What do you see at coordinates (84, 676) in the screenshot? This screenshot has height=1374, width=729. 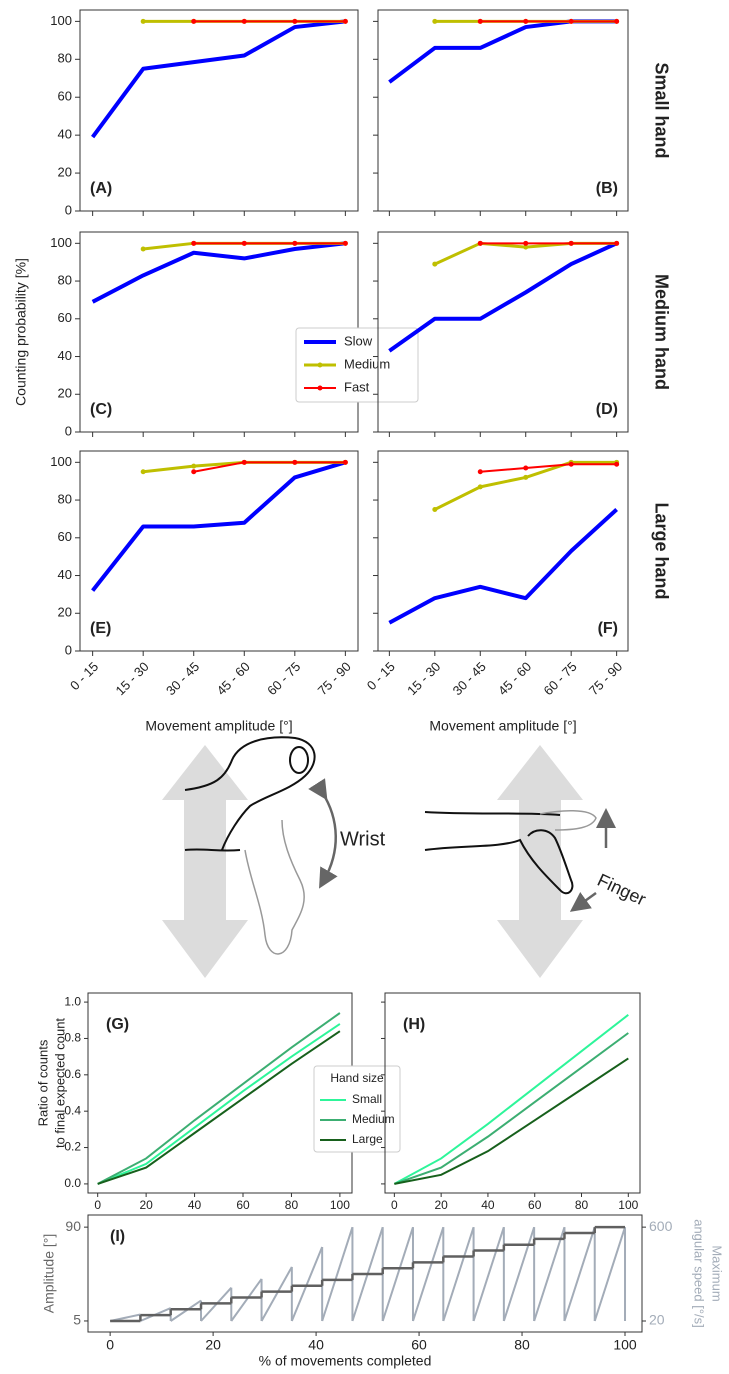 I see `x-tick-label: 0 - 15` at bounding box center [84, 676].